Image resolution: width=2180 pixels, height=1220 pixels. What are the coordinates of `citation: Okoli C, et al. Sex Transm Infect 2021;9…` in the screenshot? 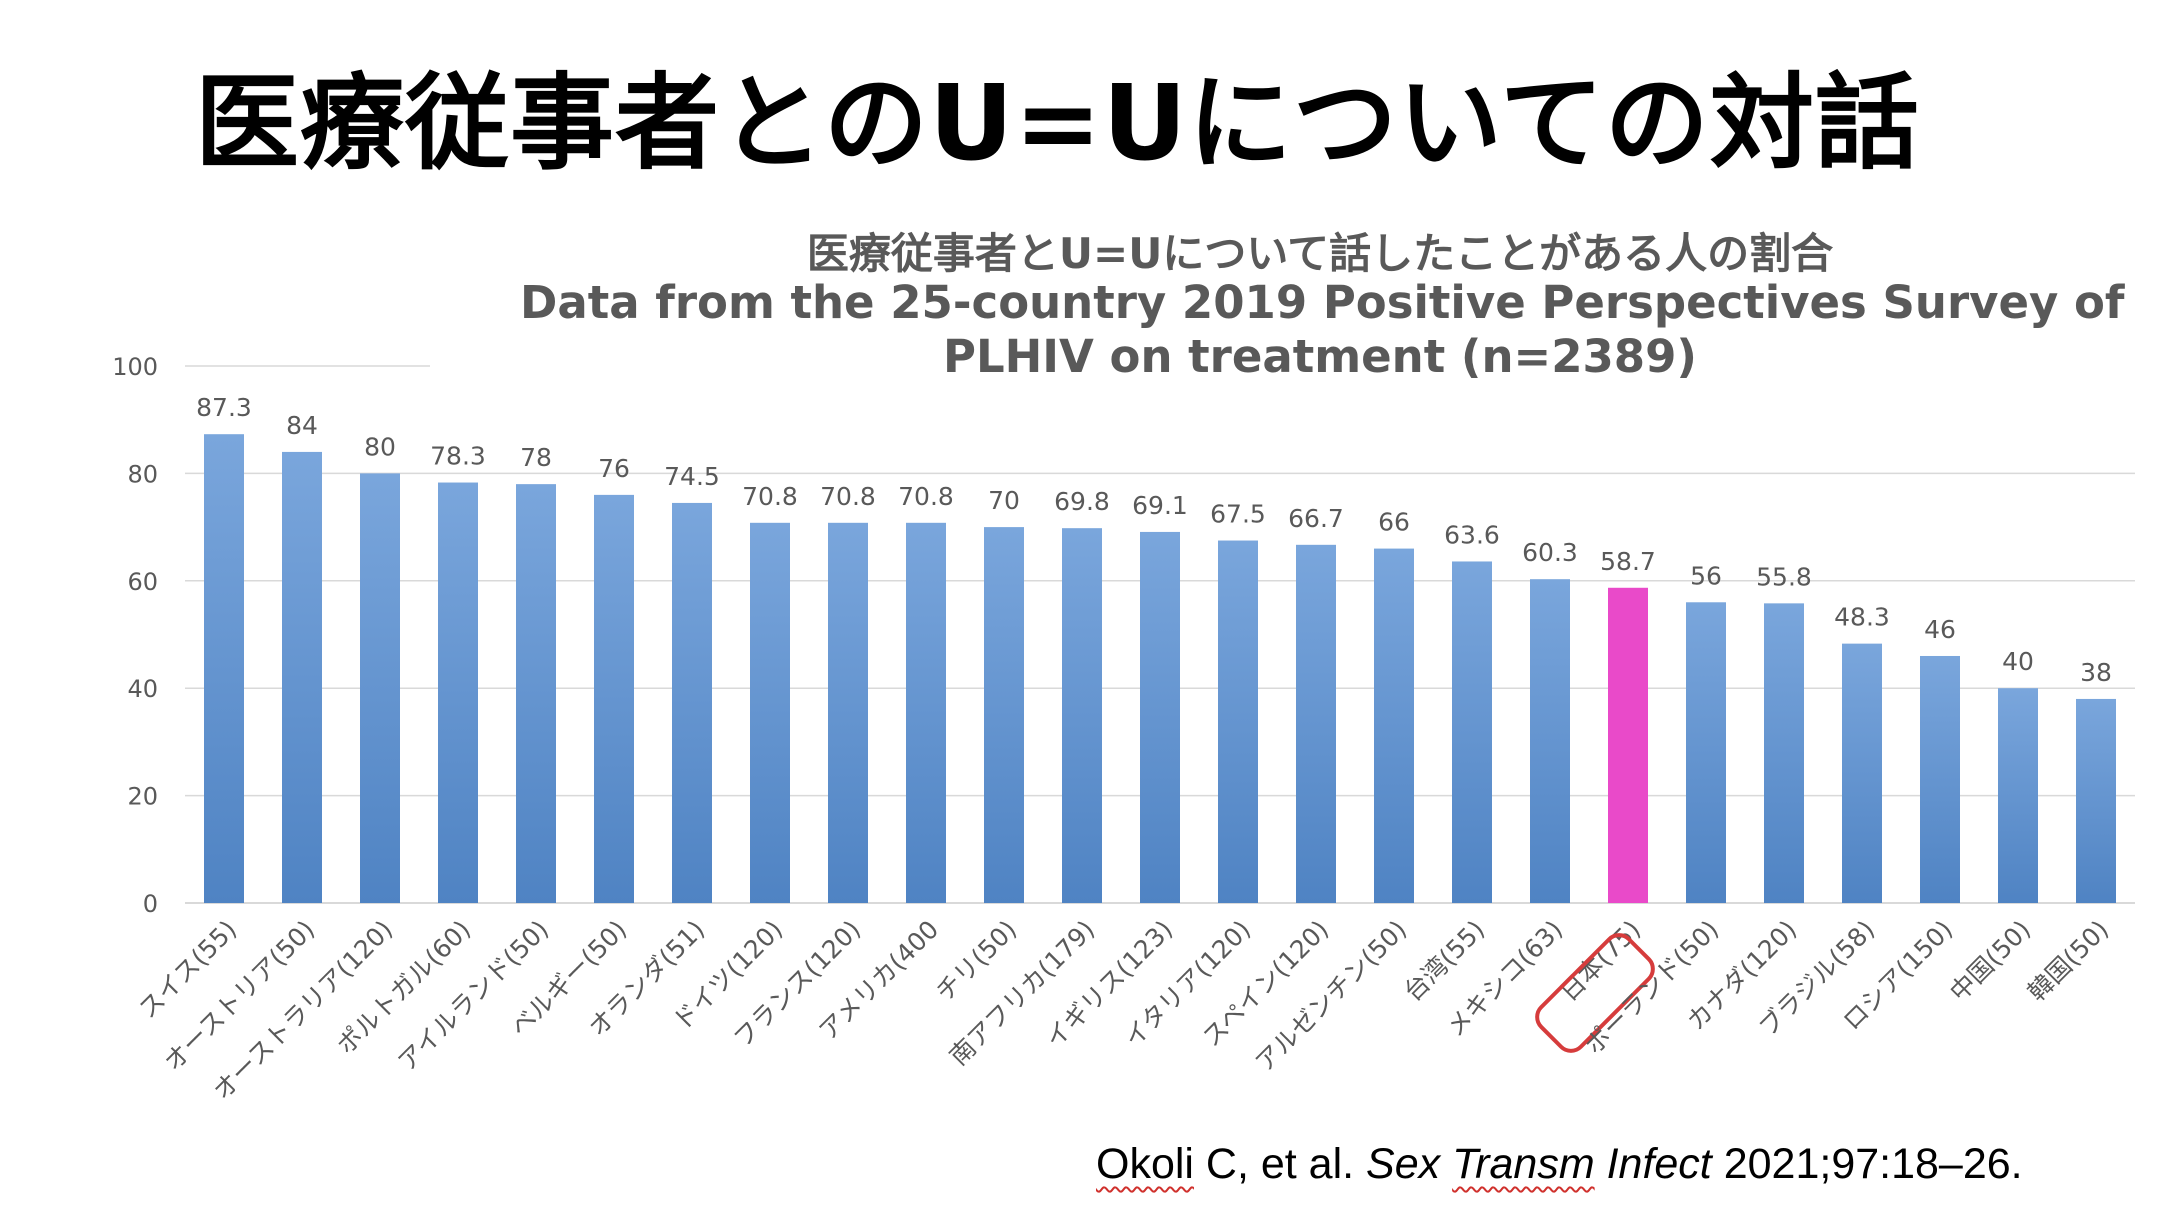 It's located at (1559, 1164).